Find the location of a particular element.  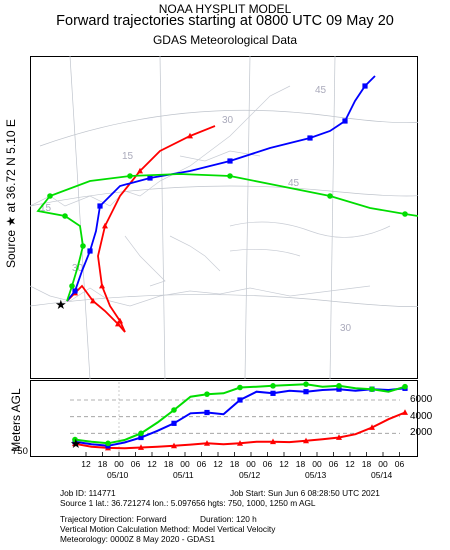

date-label: 05/14 is located at coordinates (382, 475).